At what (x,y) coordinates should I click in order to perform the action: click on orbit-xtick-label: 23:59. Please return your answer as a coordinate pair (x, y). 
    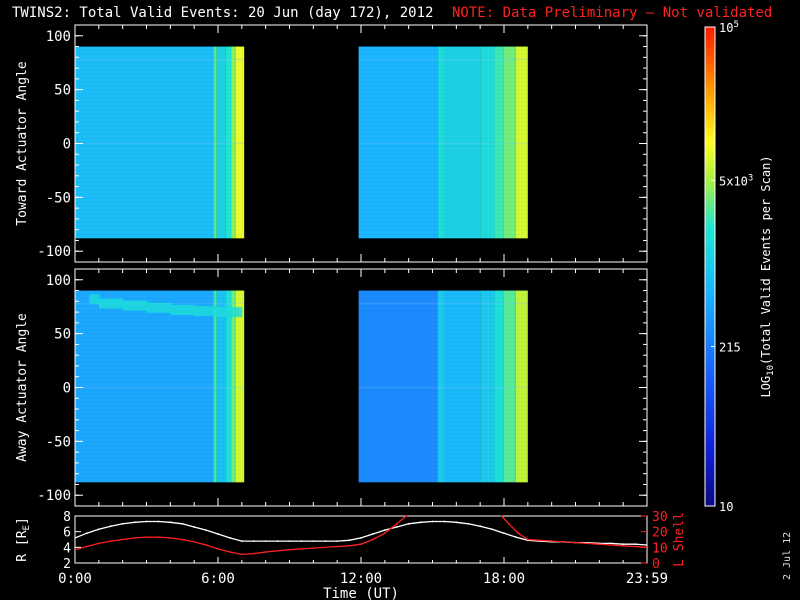
    Looking at the image, I should click on (647, 579).